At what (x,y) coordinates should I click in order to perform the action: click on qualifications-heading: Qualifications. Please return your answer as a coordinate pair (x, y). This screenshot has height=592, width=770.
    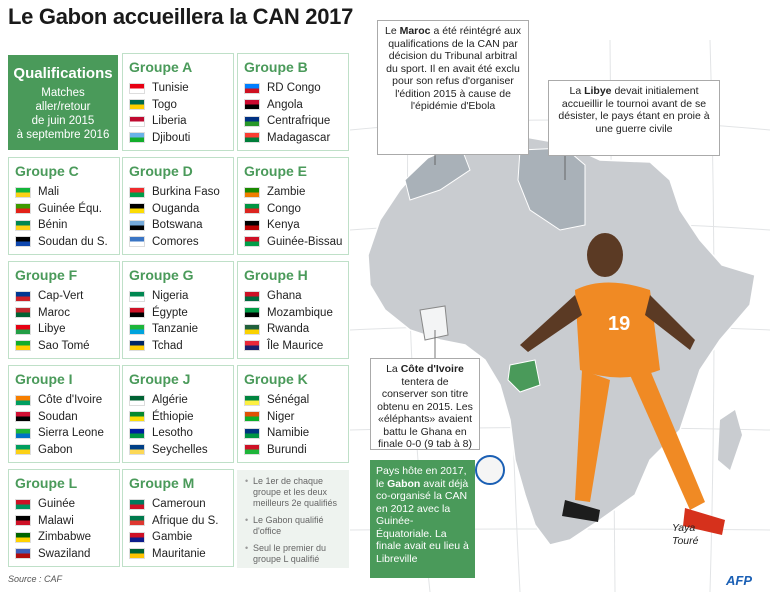
    Looking at the image, I should click on (63, 73).